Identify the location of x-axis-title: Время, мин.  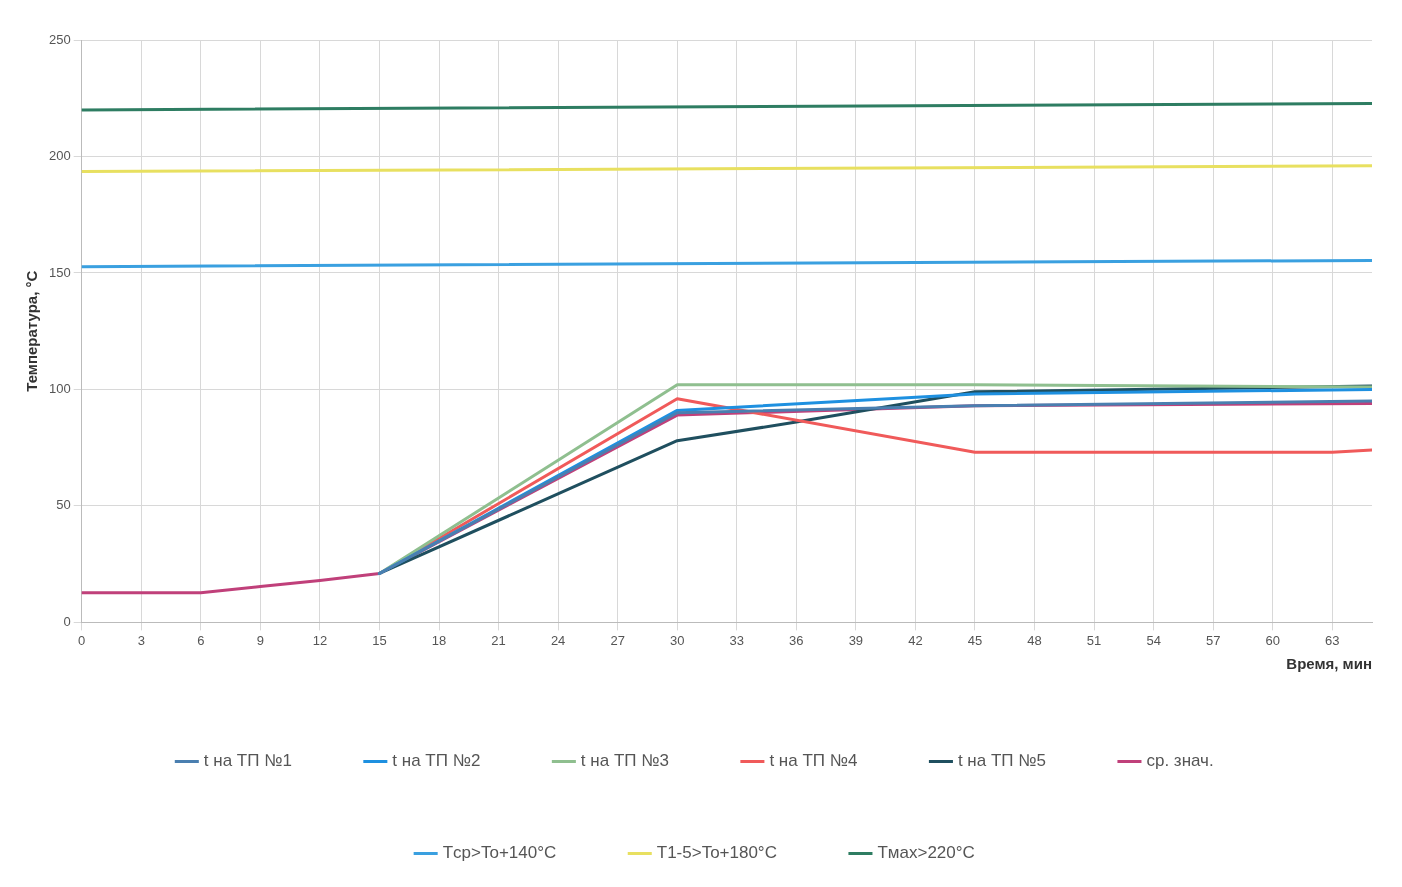
(1329, 664).